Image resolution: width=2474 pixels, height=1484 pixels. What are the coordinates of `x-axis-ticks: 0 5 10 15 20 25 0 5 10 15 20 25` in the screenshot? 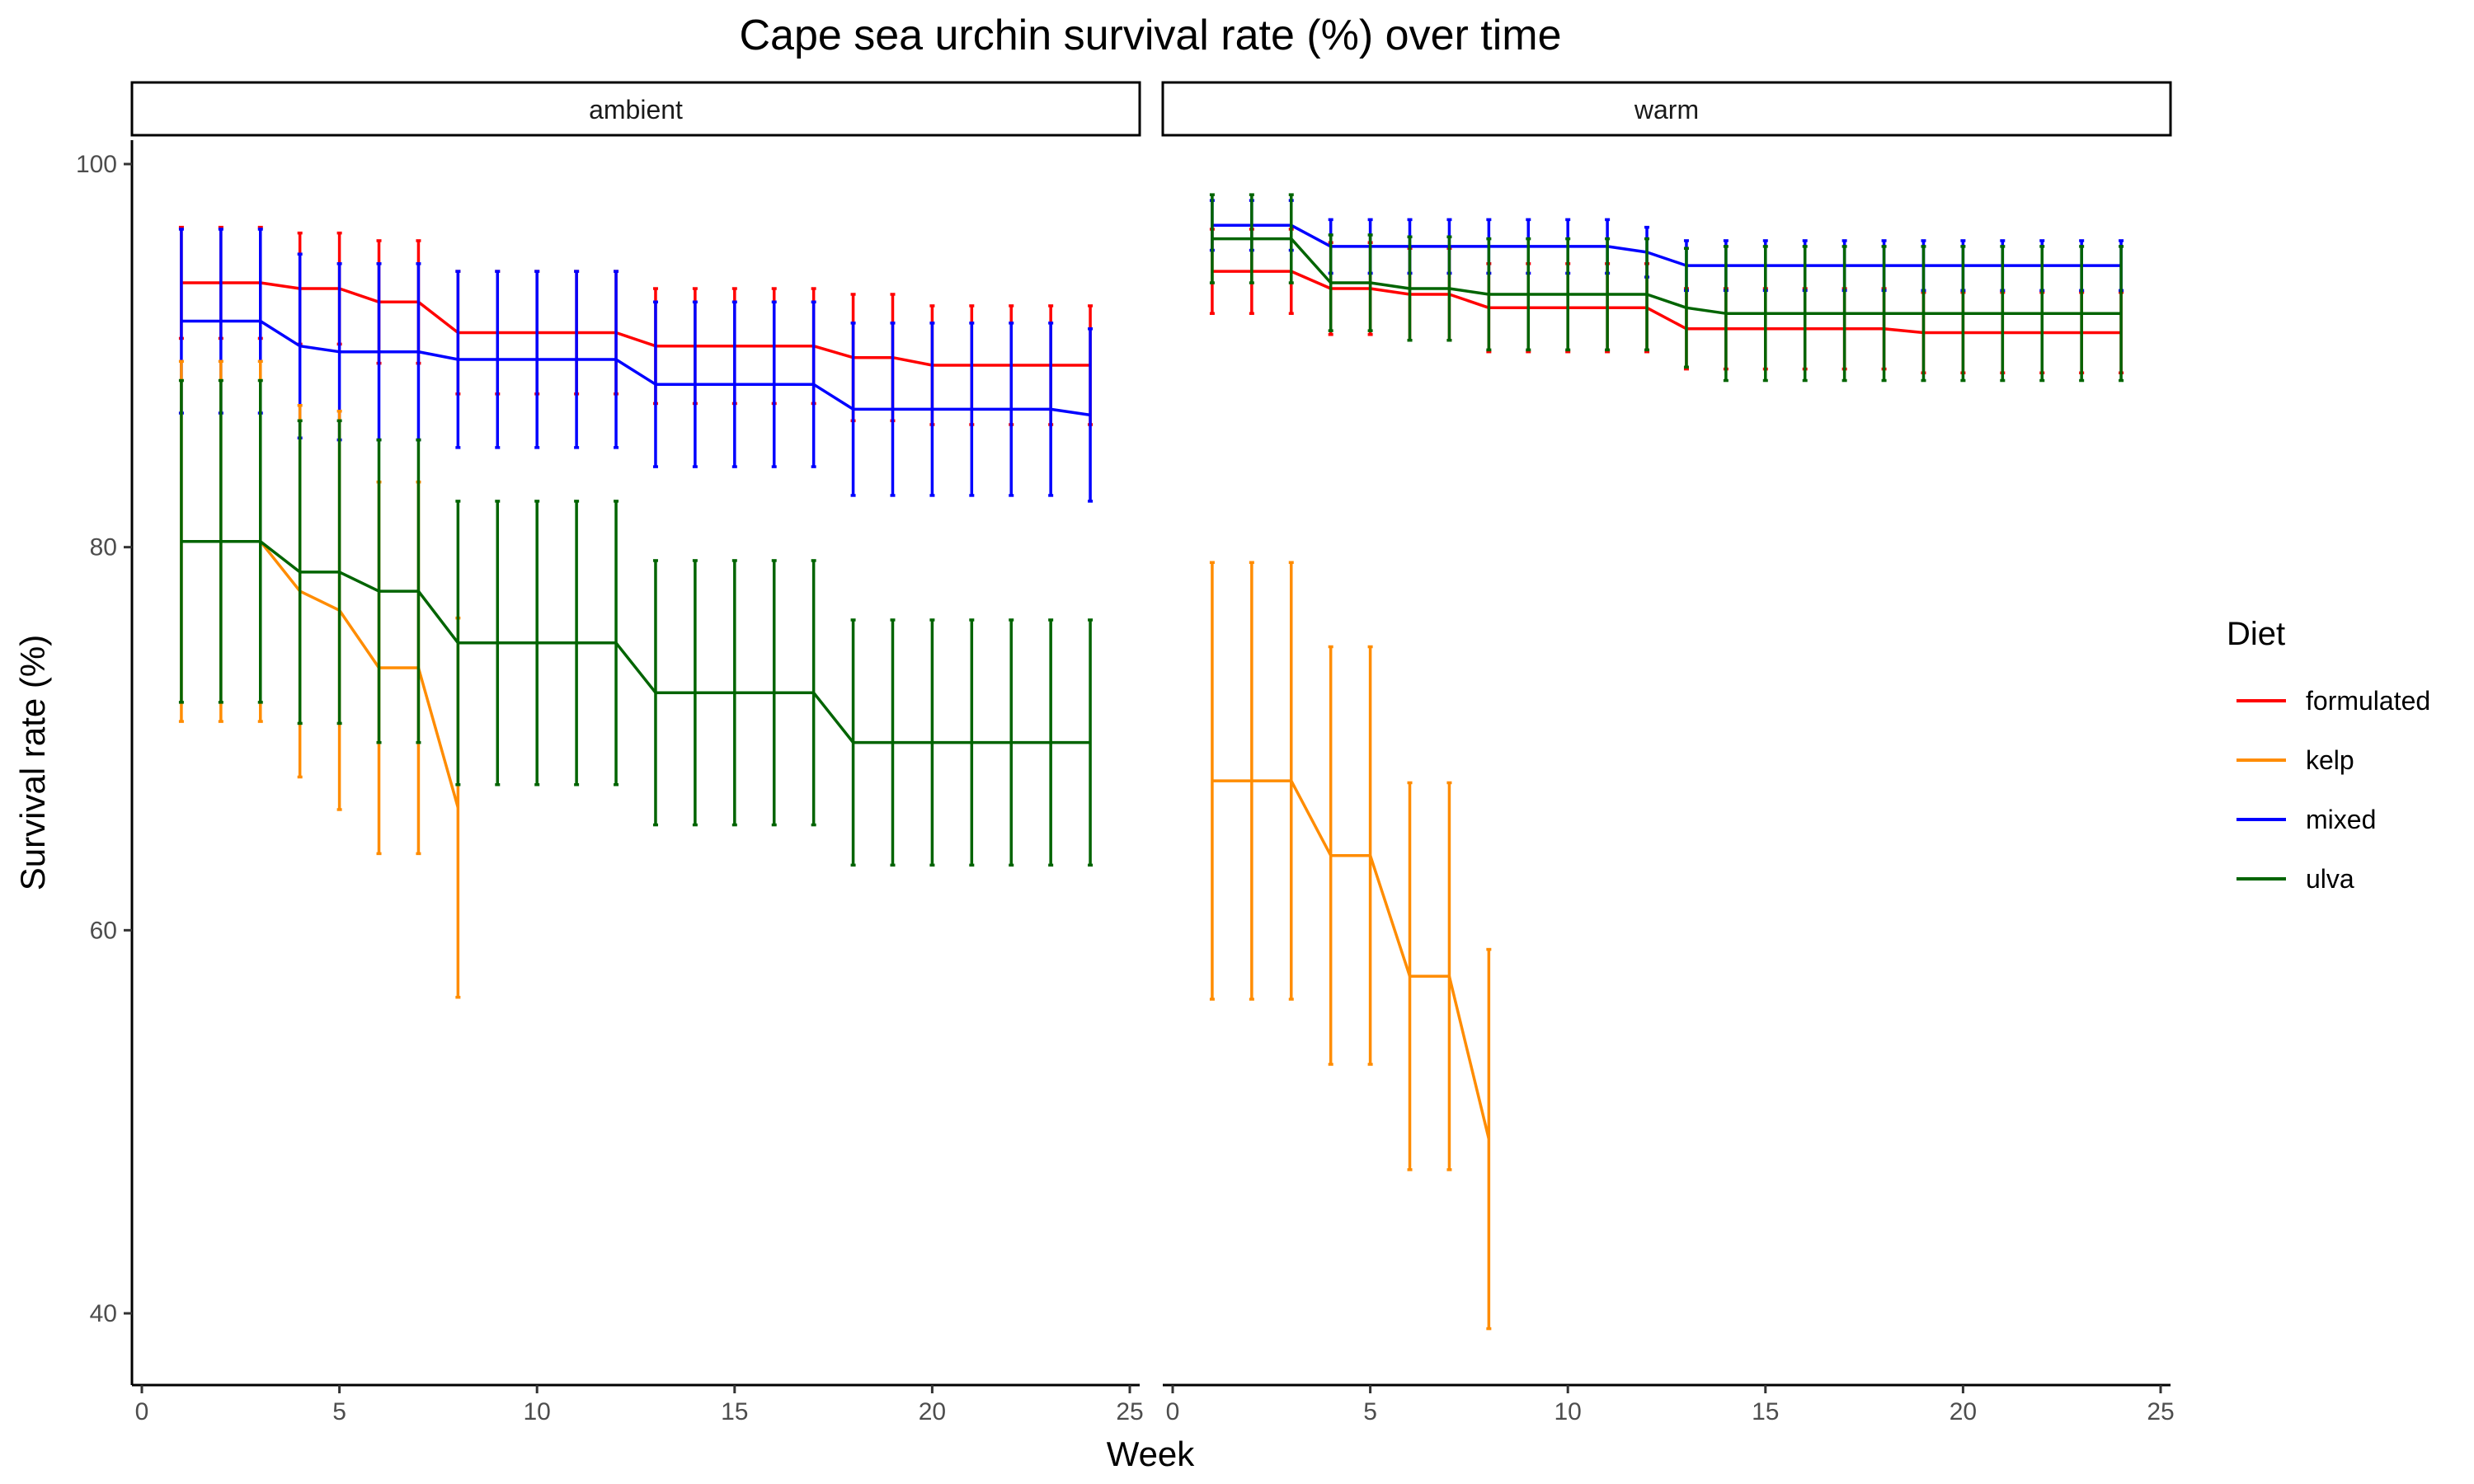 It's located at (1155, 1405).